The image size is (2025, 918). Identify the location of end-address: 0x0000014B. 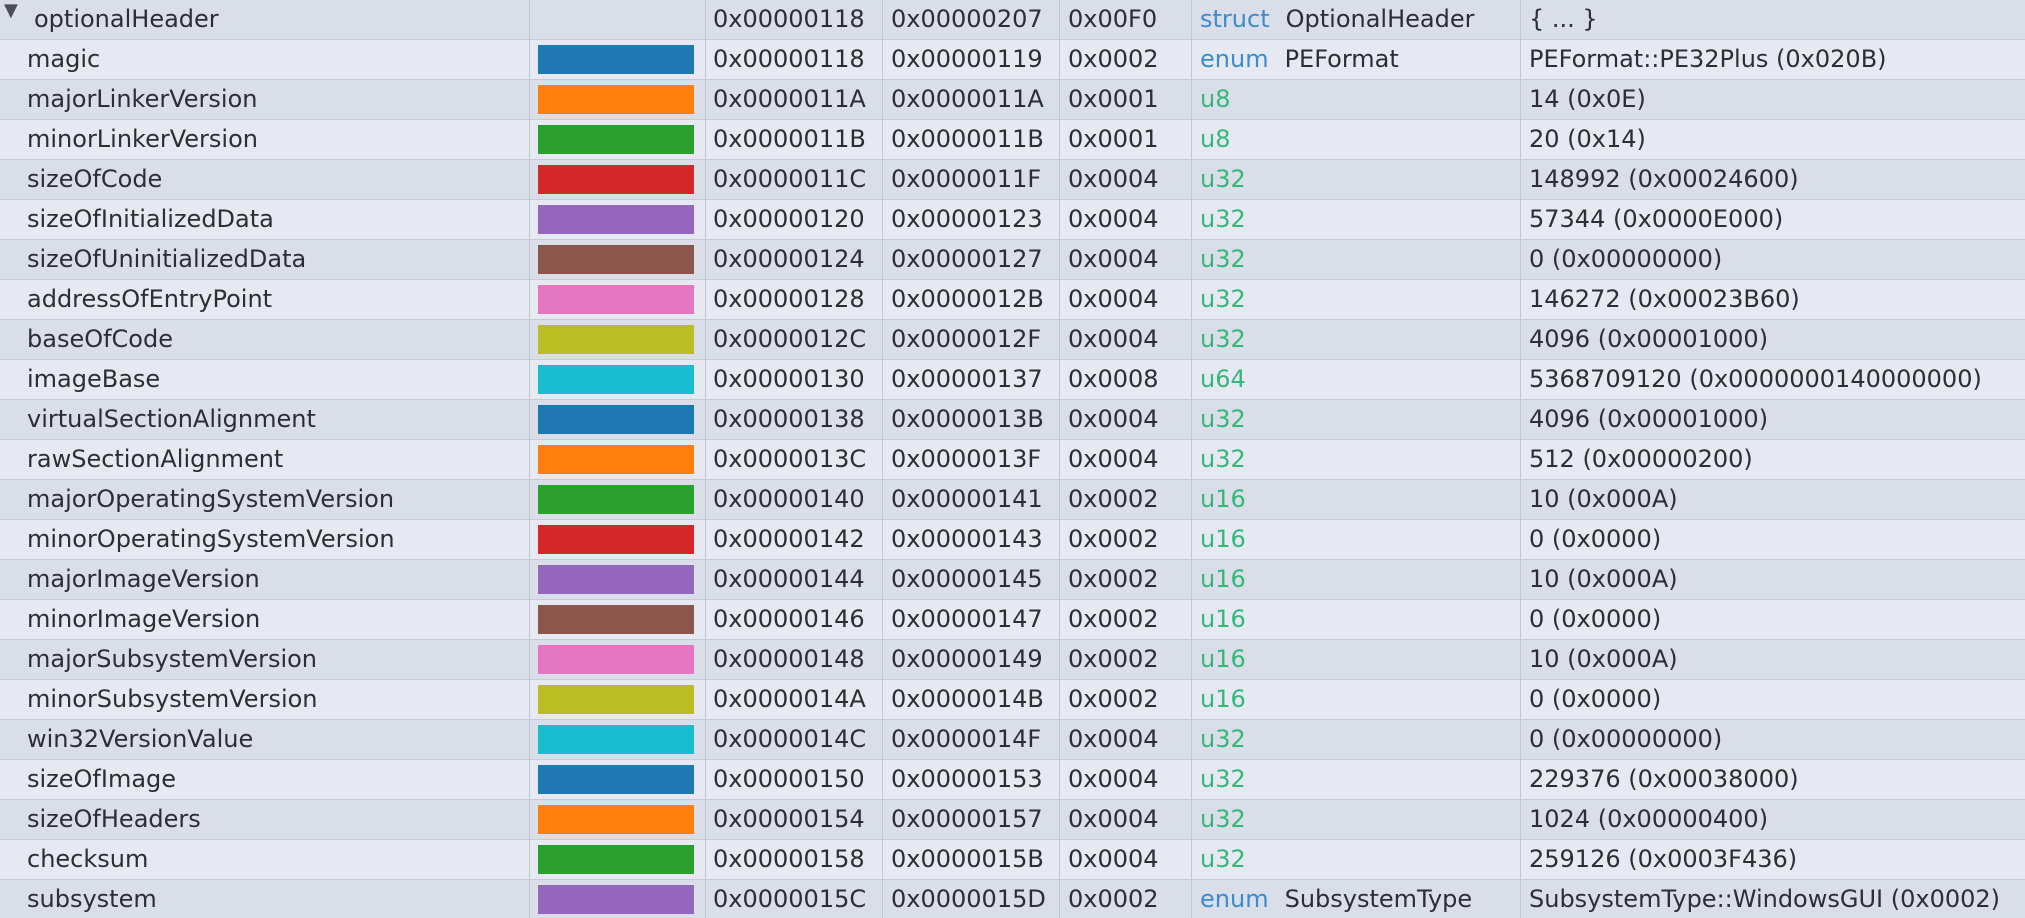
(967, 699).